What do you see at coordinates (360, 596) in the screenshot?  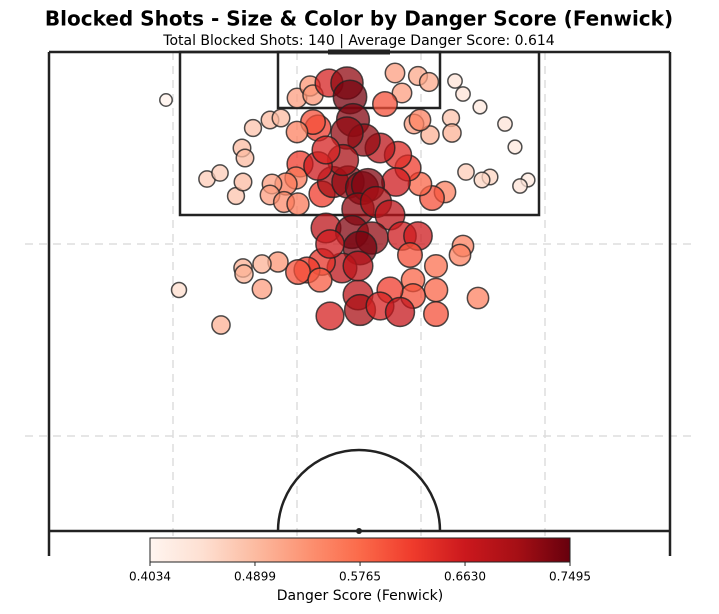 I see `colorbar-label: Danger Score (Fenwick)` at bounding box center [360, 596].